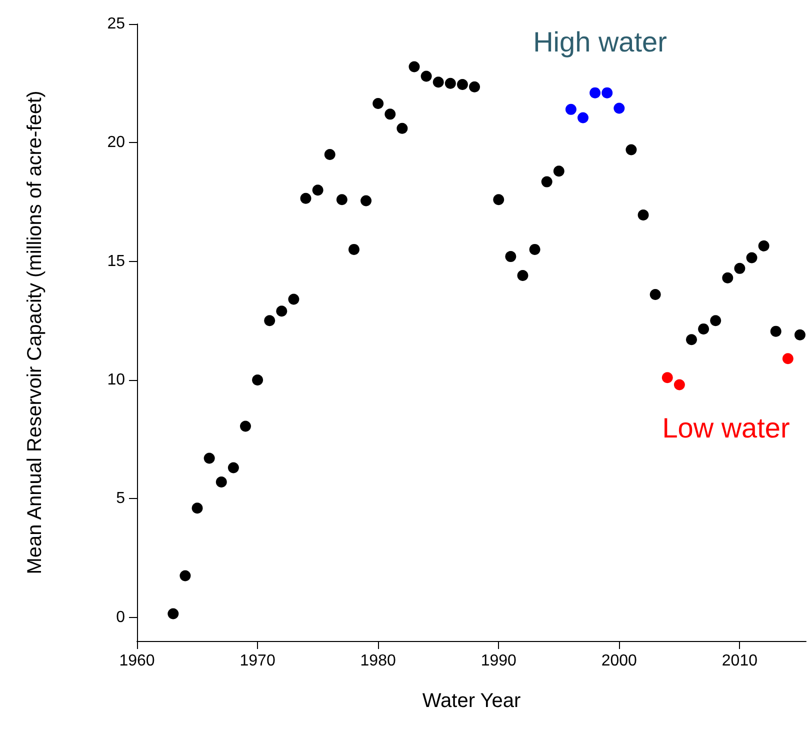  I want to click on y-tick-label: 0, so click(121, 617).